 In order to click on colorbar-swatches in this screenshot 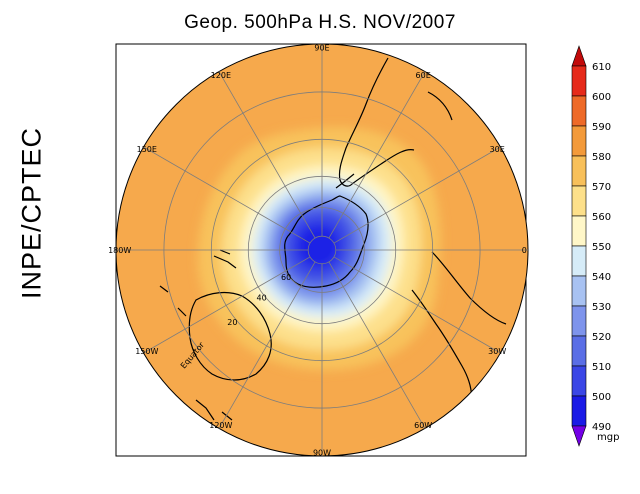, I will do `click(579, 246)`.